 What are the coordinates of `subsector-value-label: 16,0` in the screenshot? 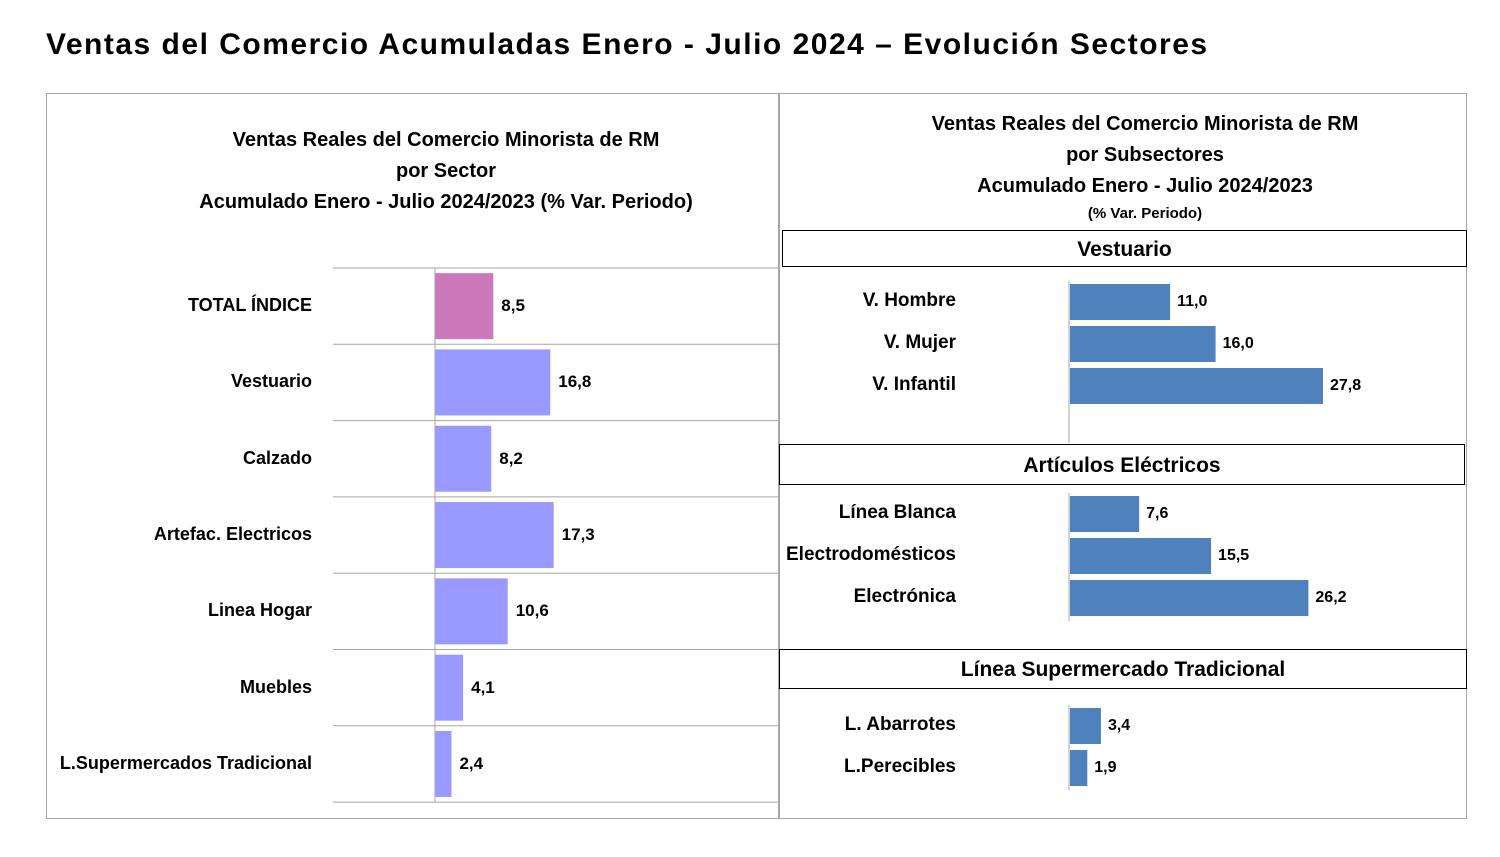 It's located at (1238, 343).